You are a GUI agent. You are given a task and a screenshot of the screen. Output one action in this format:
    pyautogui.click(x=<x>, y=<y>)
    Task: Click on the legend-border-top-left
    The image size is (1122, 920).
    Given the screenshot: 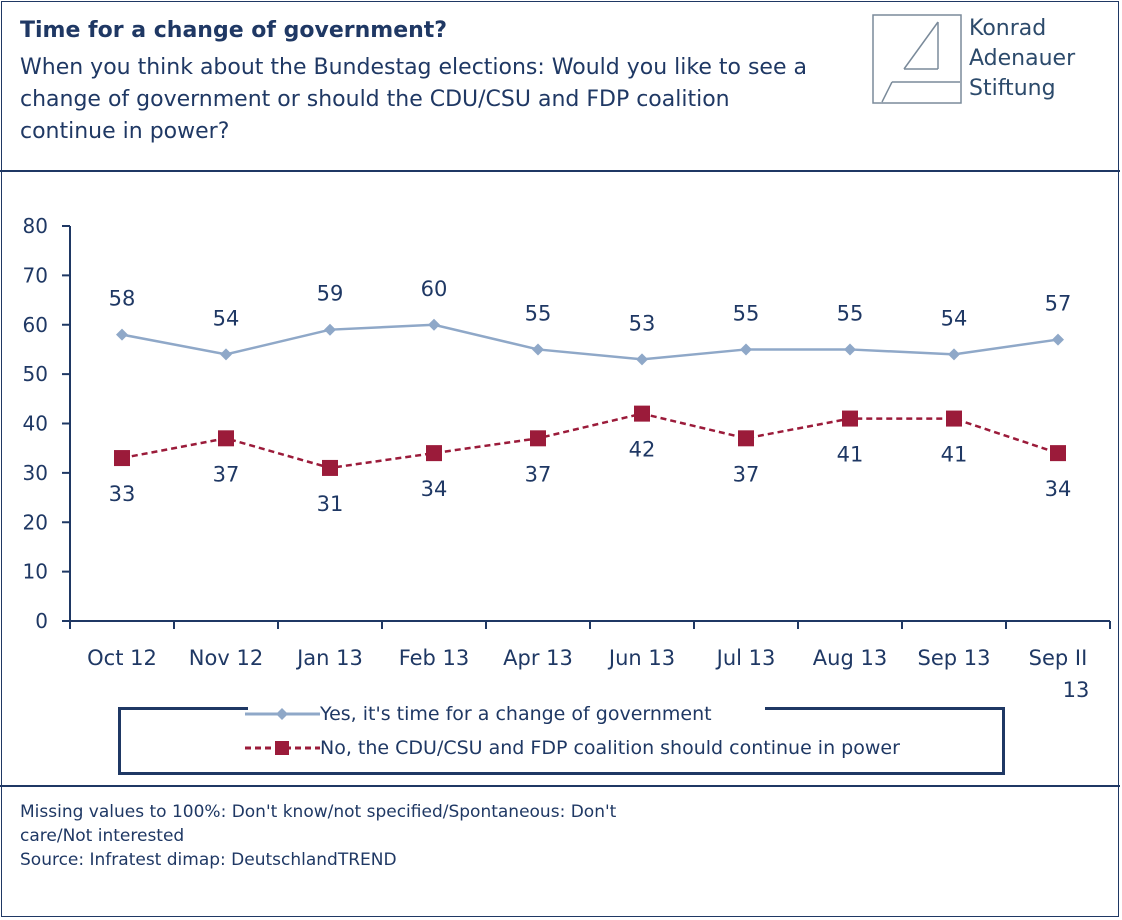 What is the action you would take?
    pyautogui.click(x=183, y=708)
    